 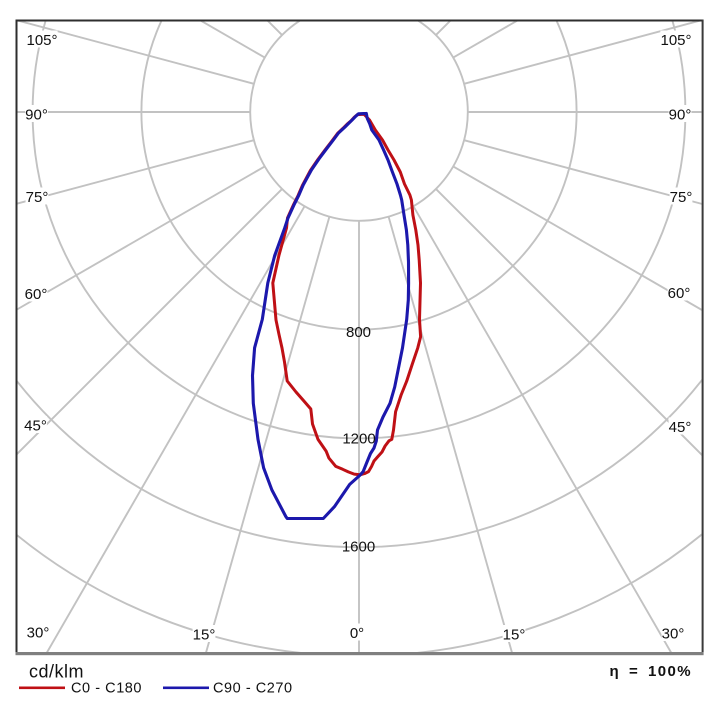 I want to click on svg-text: 800, so click(x=358, y=332).